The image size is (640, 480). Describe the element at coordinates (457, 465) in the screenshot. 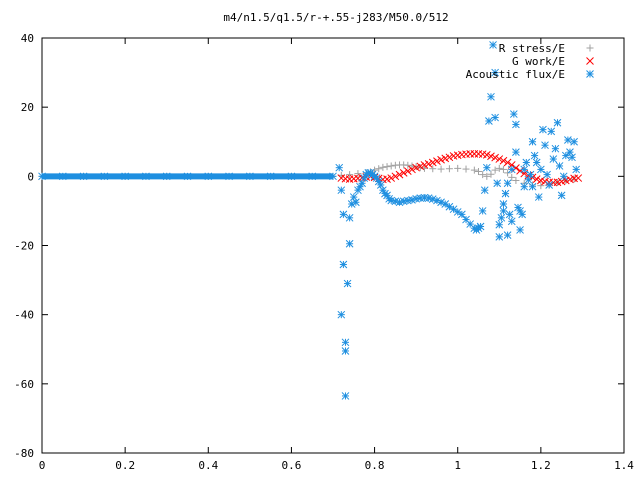

I see `x-tick-label: 1` at that location.